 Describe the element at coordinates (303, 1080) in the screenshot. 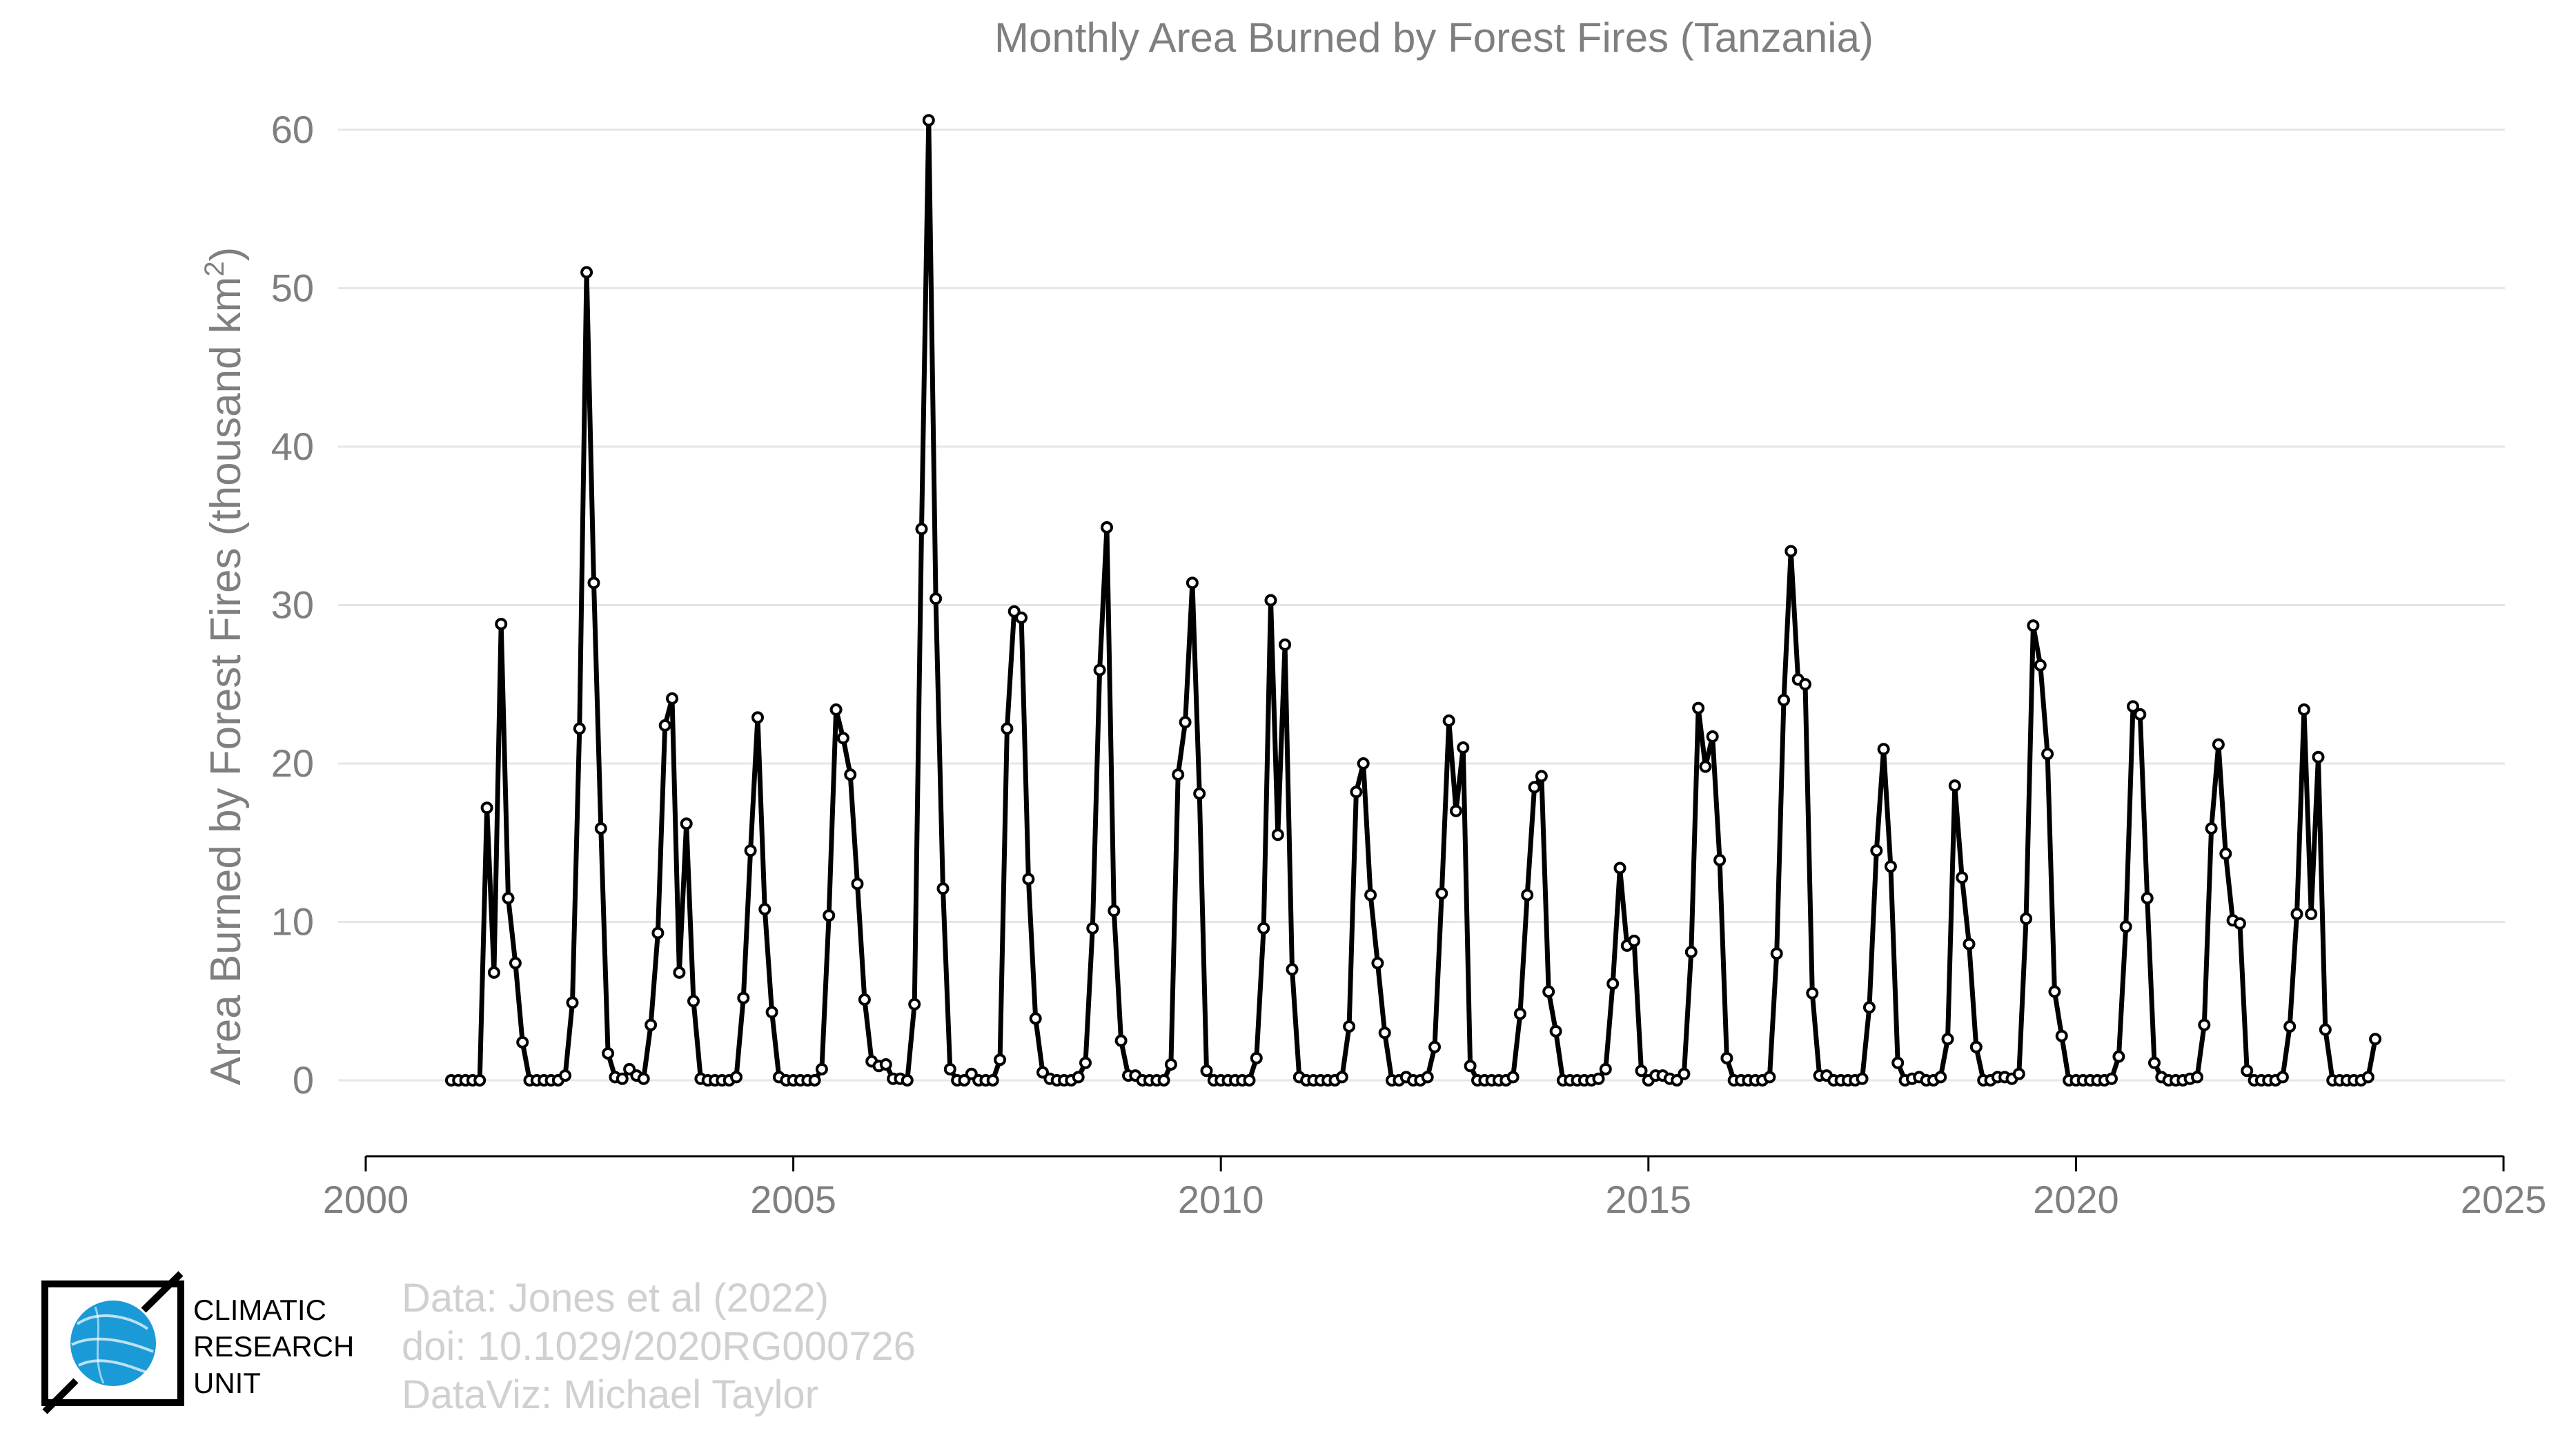

I see `y-tick-label-0: 0` at that location.